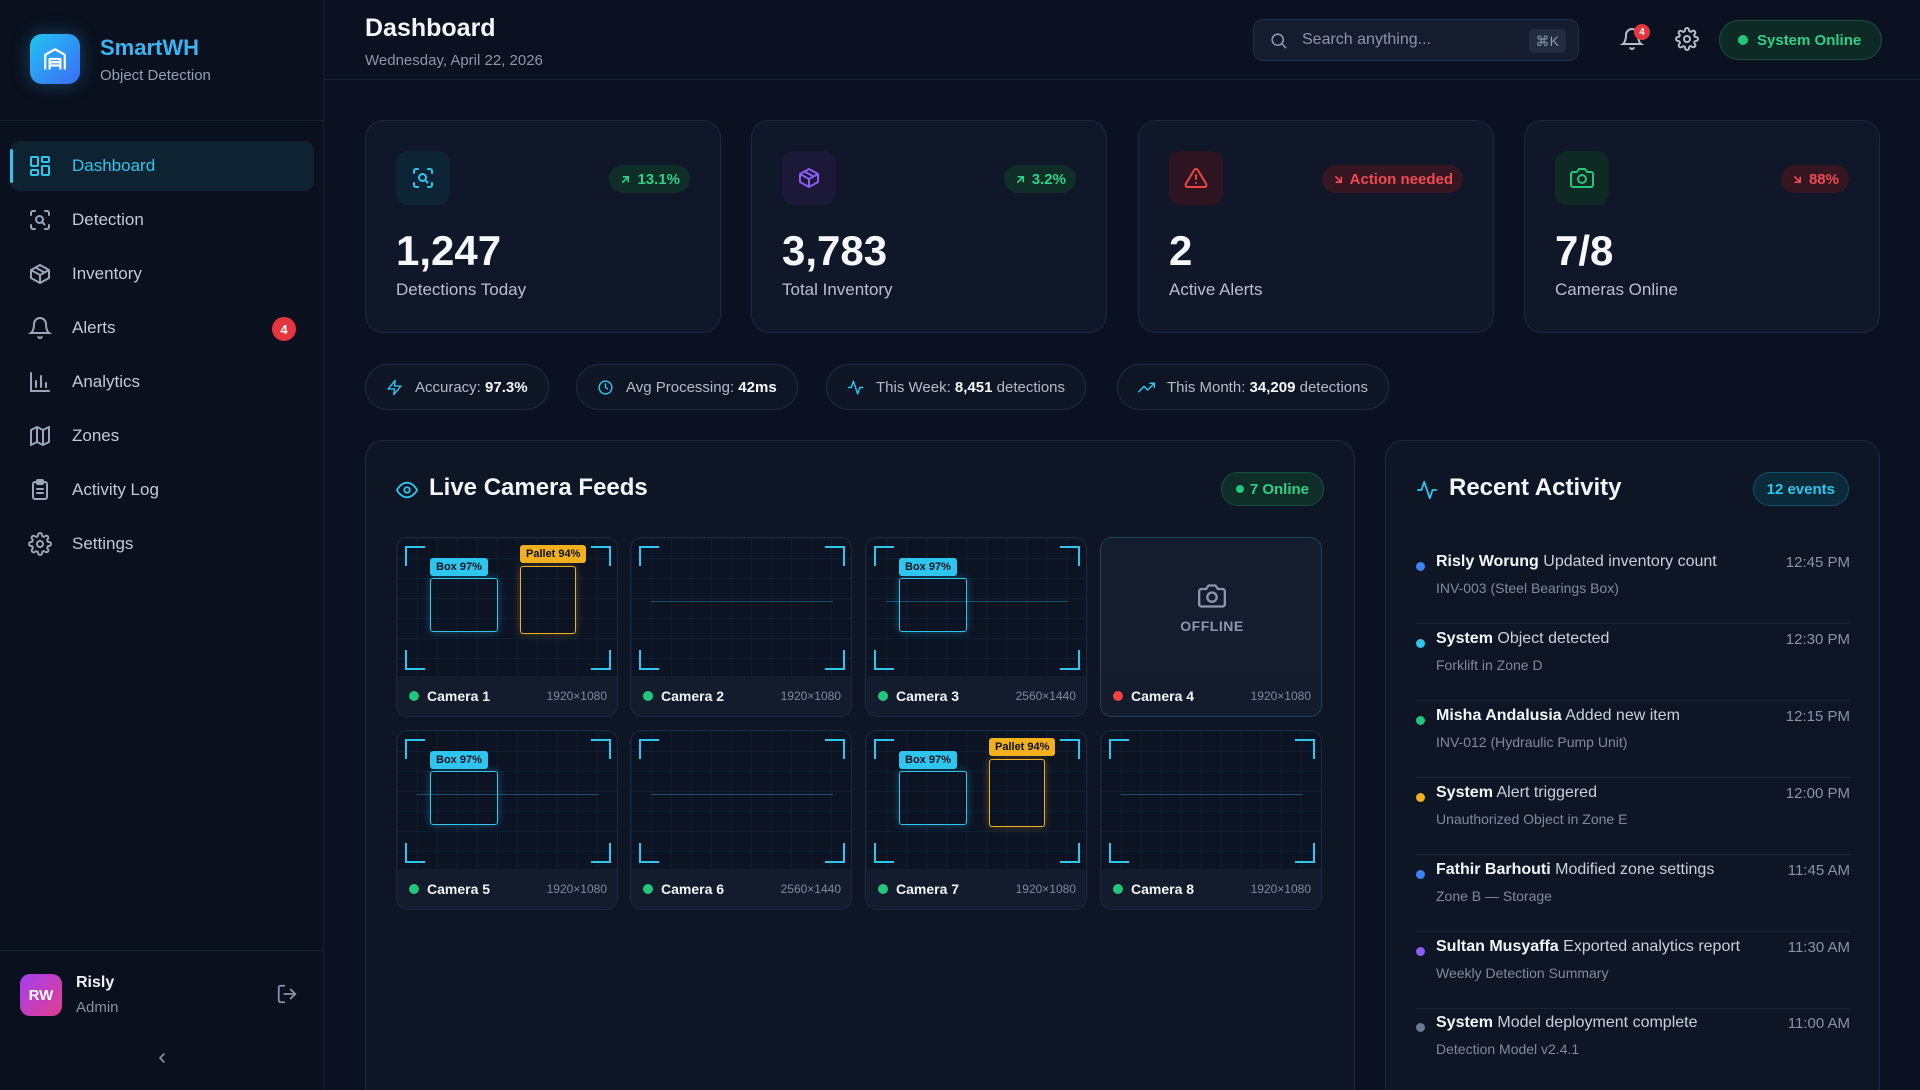 The height and width of the screenshot is (1090, 1920). I want to click on scan-icon, so click(40, 220).